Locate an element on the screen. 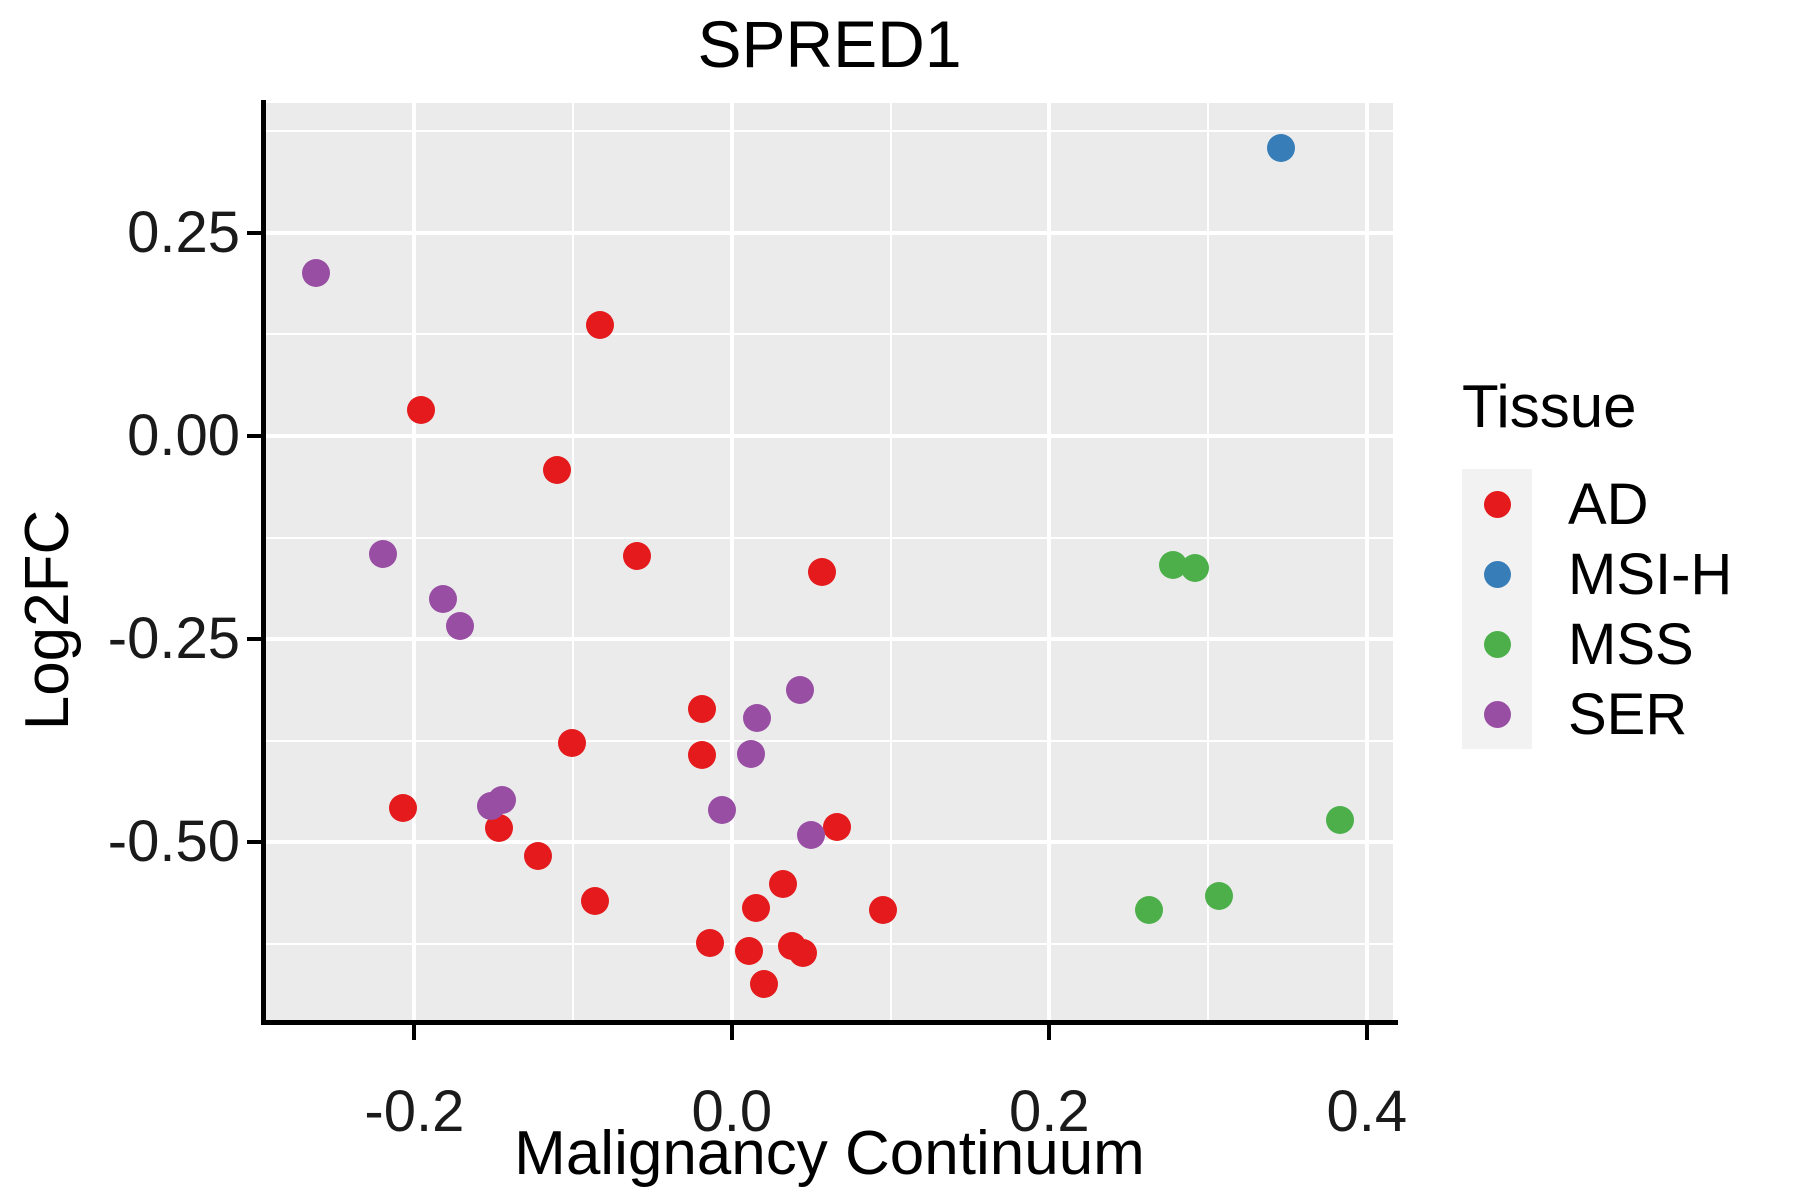 This screenshot has height=1200, width=1800. x-tick-label: -0.2 is located at coordinates (414, 1111).